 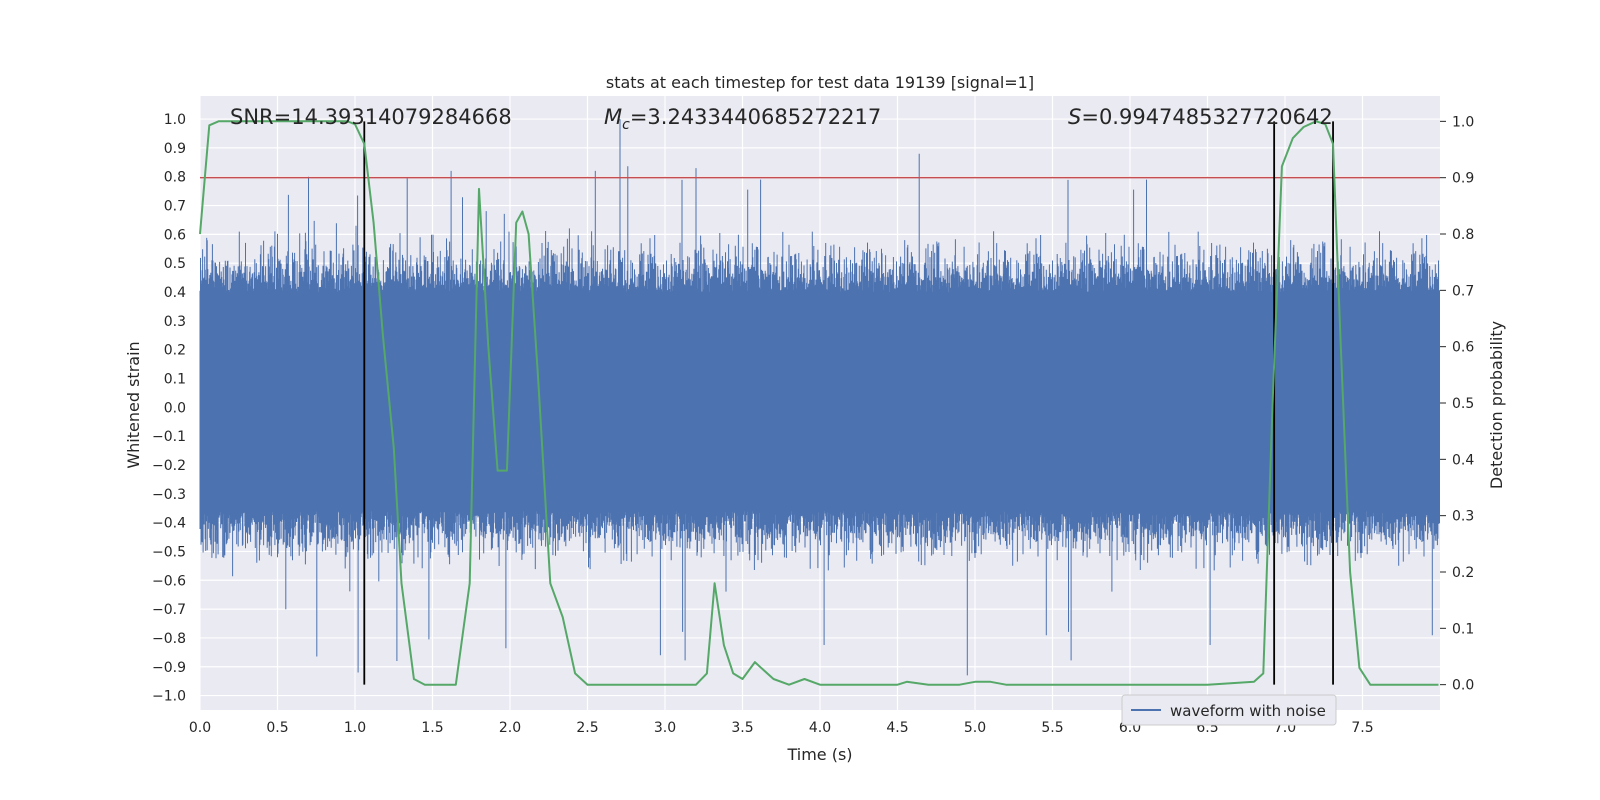 I want to click on y2-tick-label: 0.1, so click(x=1463, y=629).